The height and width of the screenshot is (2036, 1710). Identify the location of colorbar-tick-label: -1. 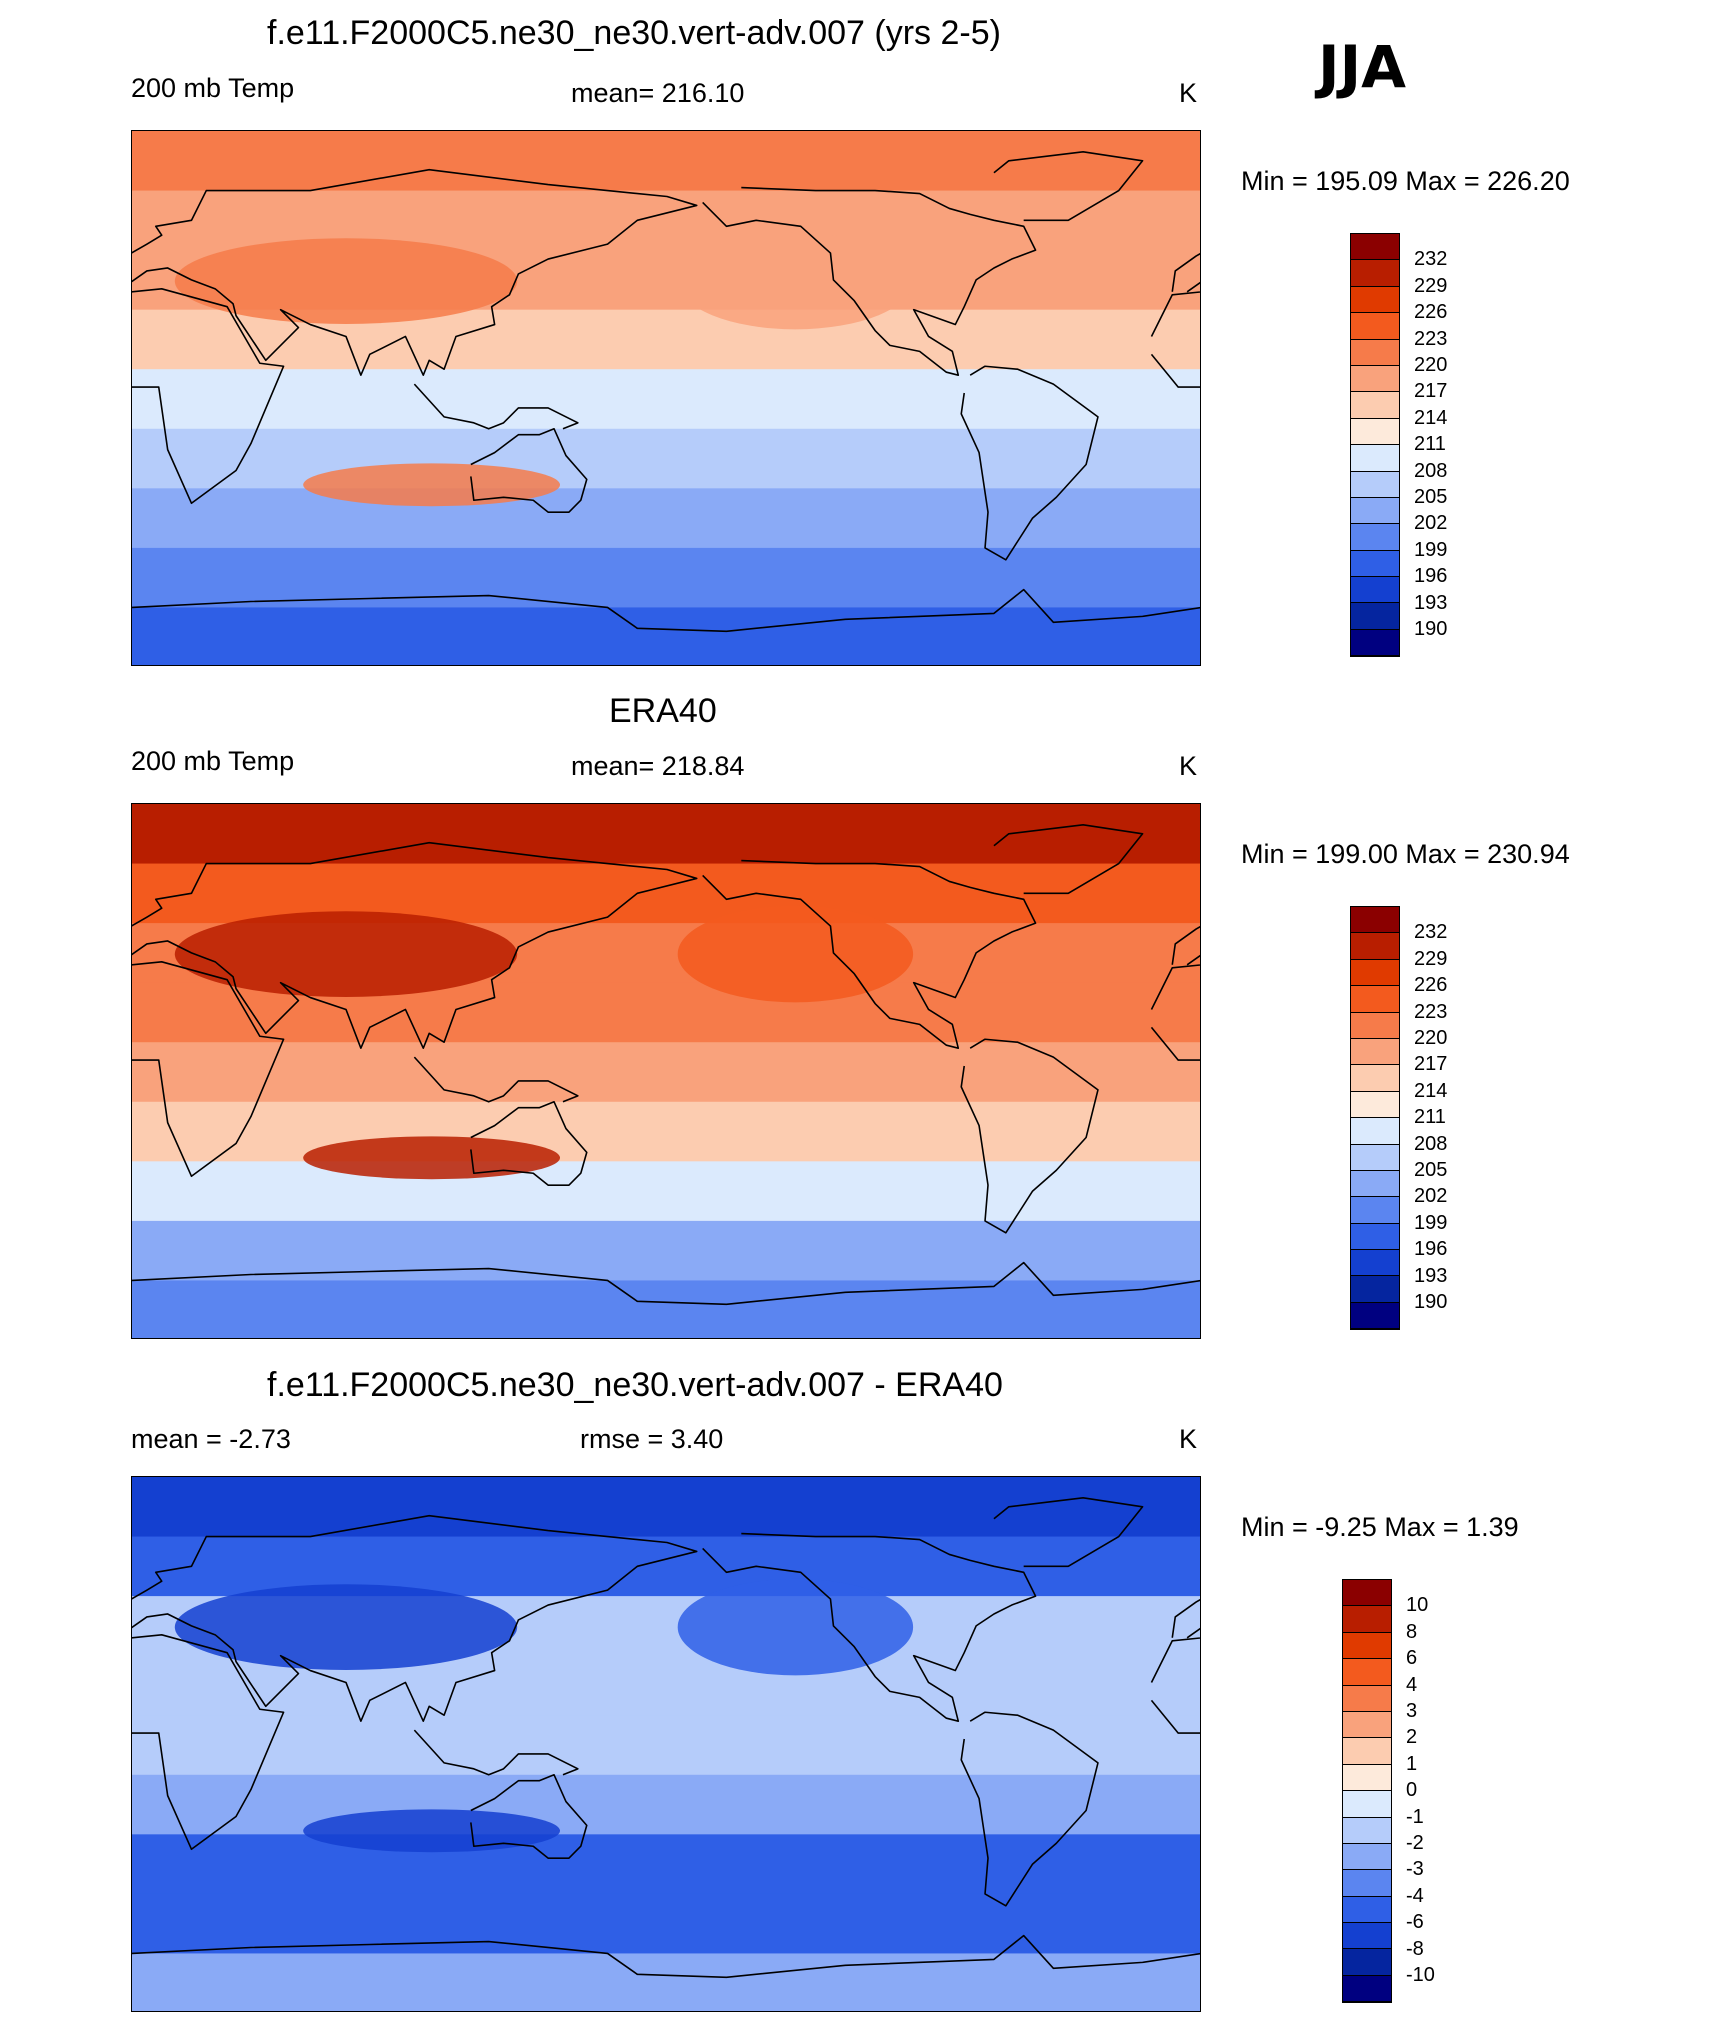
(1415, 1816).